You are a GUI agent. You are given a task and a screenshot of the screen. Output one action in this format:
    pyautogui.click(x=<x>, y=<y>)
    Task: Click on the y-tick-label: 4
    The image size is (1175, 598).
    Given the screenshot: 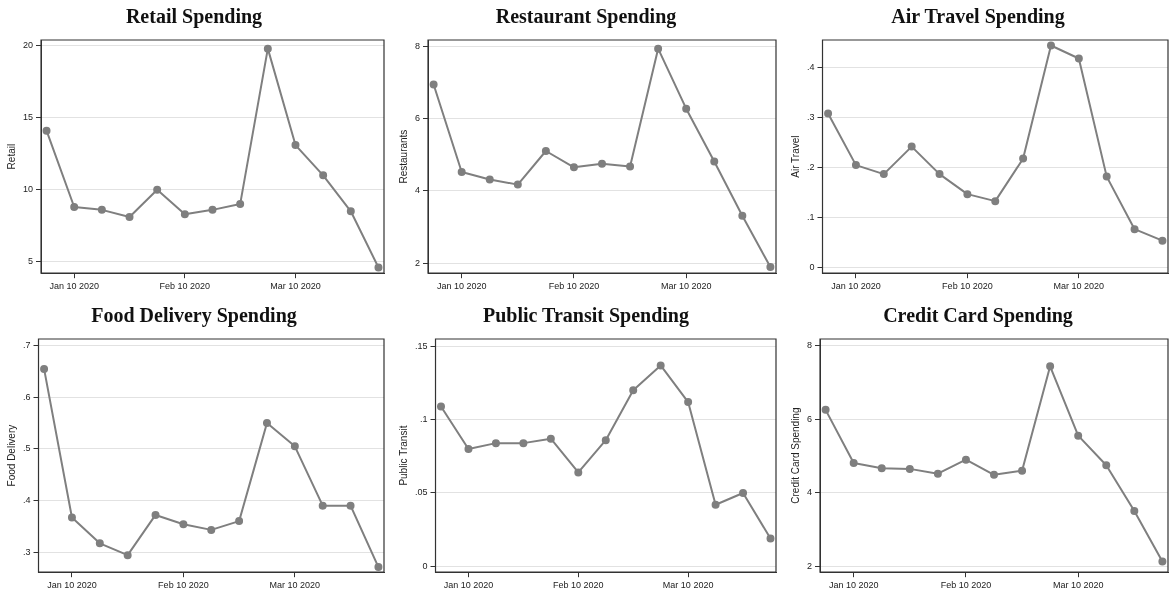 What is the action you would take?
    pyautogui.click(x=417, y=190)
    